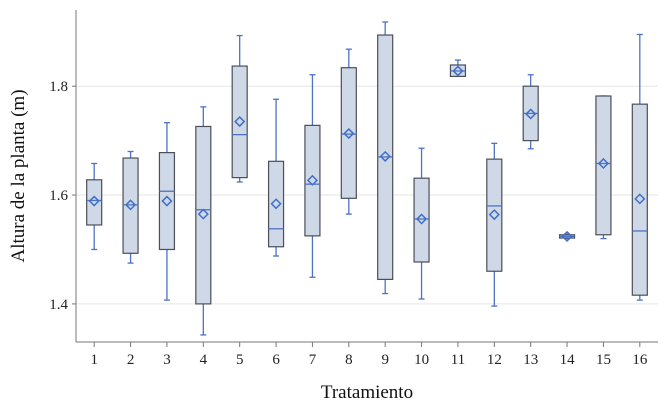 The height and width of the screenshot is (406, 670). Describe the element at coordinates (240, 360) in the screenshot. I see `x-tick-label: 5` at that location.